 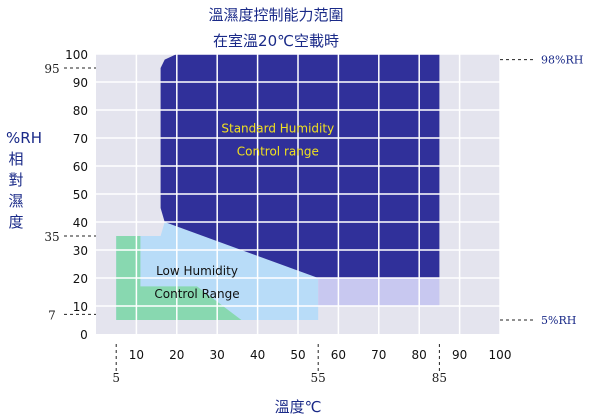 I want to click on x-tick-label: 90, so click(x=459, y=355).